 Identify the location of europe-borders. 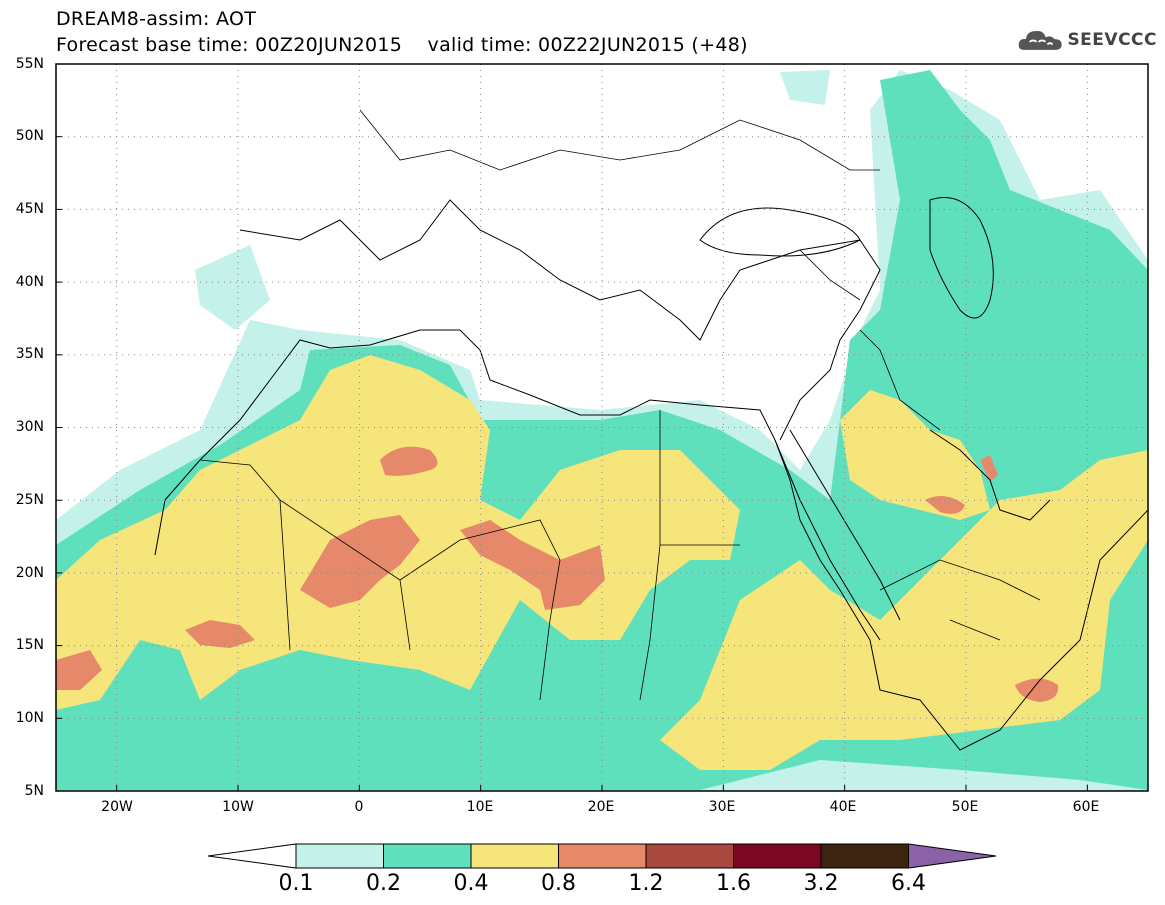
(619, 140).